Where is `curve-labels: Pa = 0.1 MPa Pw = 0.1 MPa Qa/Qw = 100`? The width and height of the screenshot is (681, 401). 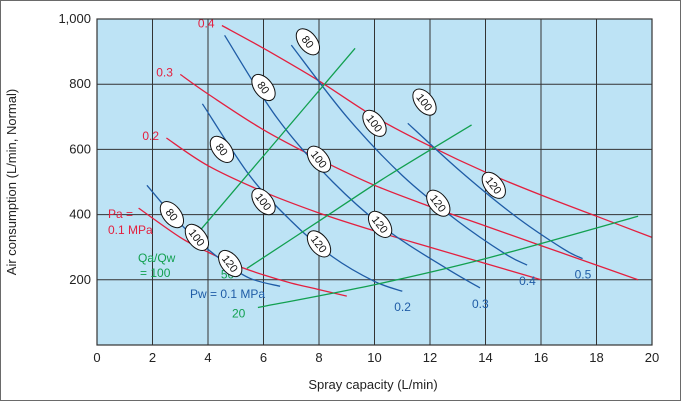
curve-labels: Pa = 0.1 MPa Pw = 0.1 MPa Qa/Qw = 100 is located at coordinates (186, 254).